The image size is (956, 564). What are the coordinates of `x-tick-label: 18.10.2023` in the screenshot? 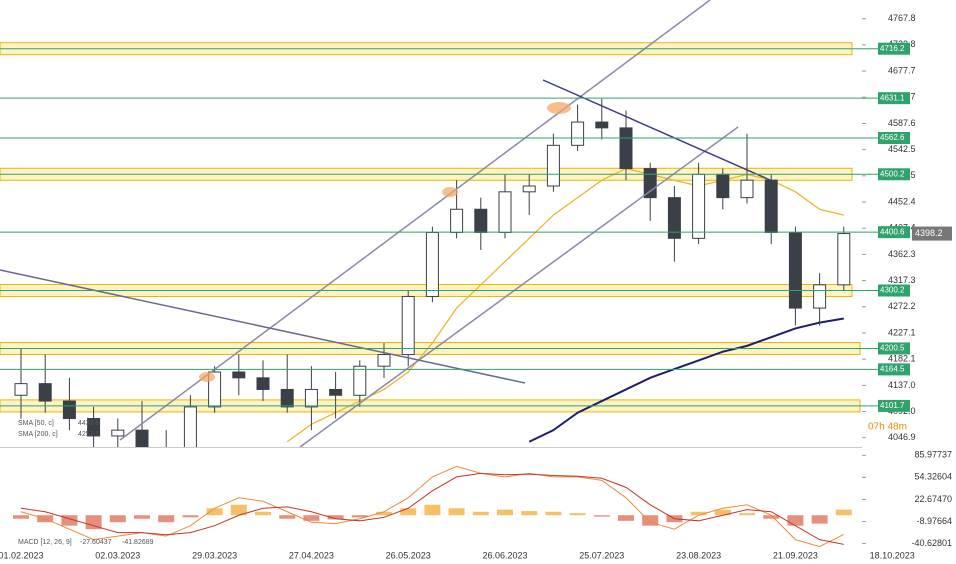 It's located at (892, 555).